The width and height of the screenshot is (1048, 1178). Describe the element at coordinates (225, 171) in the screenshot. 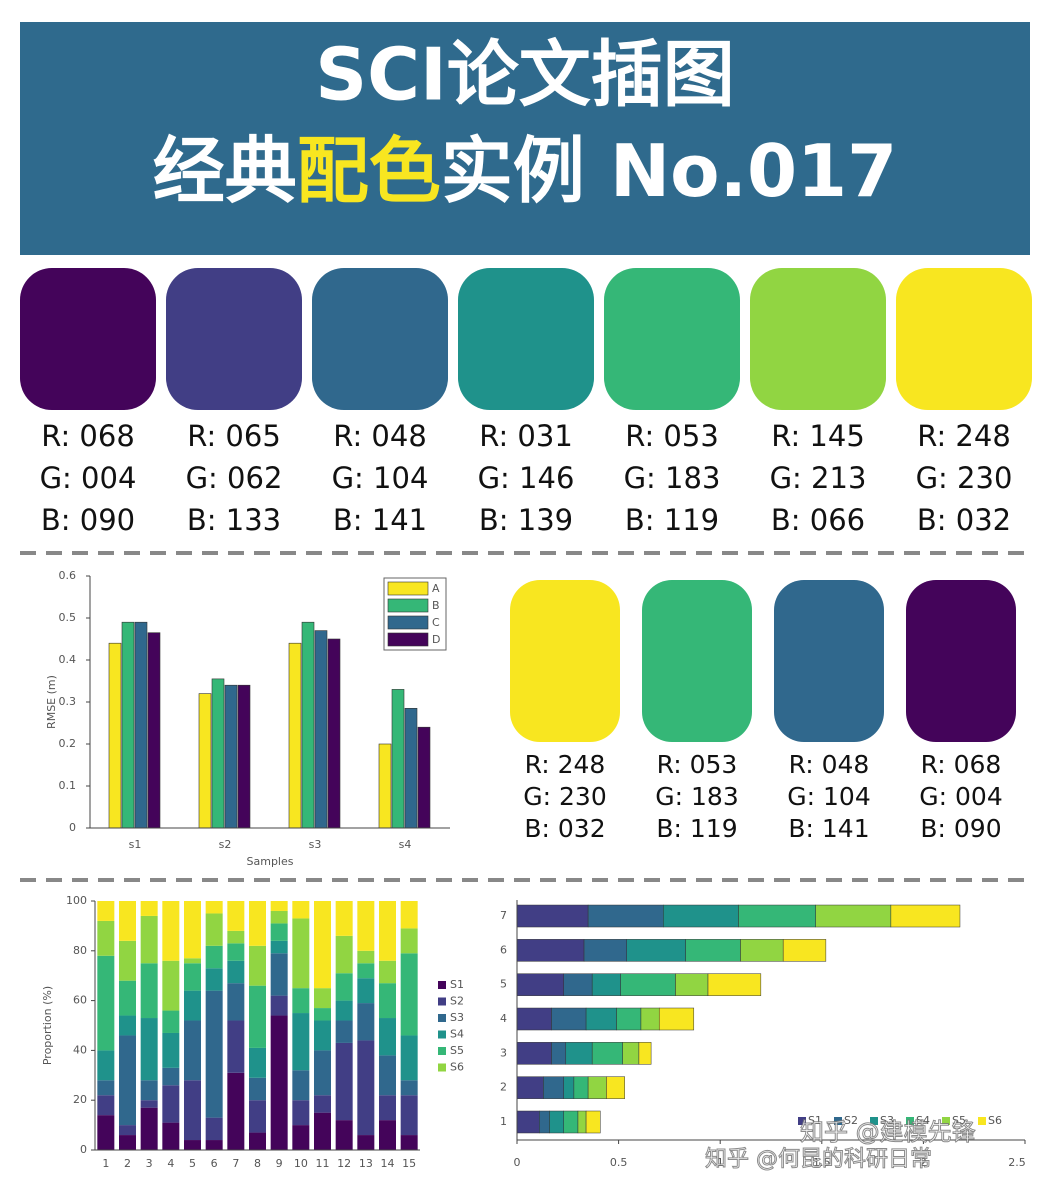

I see `header-part: 经典` at that location.